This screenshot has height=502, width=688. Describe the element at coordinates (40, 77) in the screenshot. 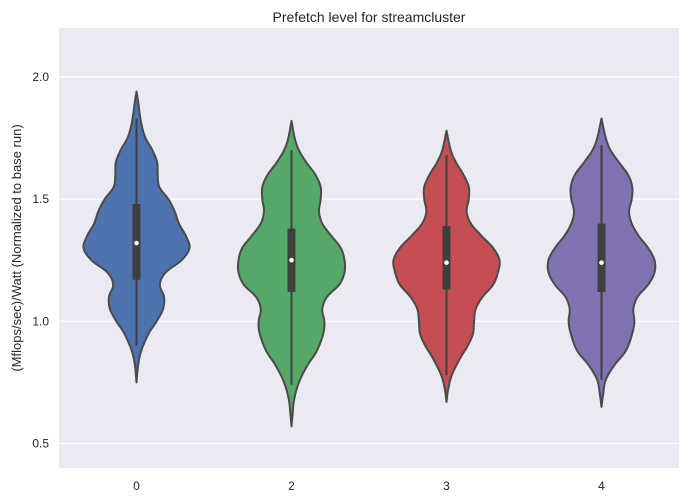

I see `y-tick-label: 2.0` at that location.